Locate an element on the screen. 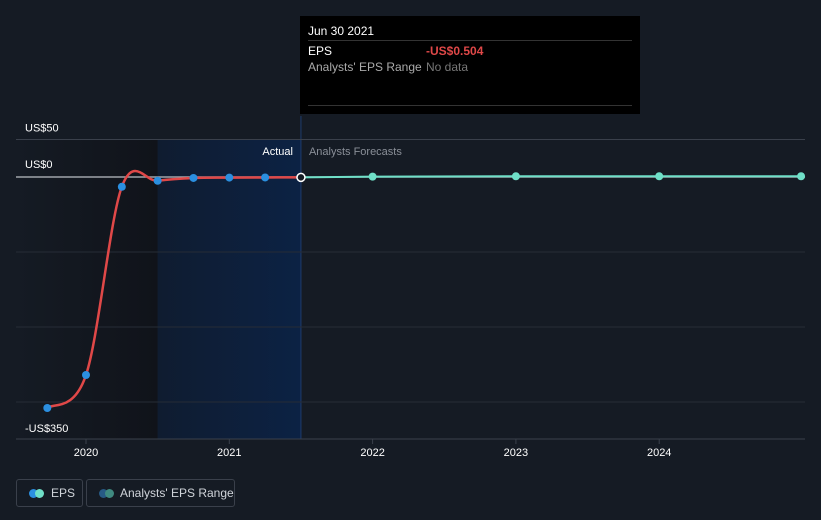 This screenshot has width=821, height=520. tooltip-range-value: No data is located at coordinates (447, 67).